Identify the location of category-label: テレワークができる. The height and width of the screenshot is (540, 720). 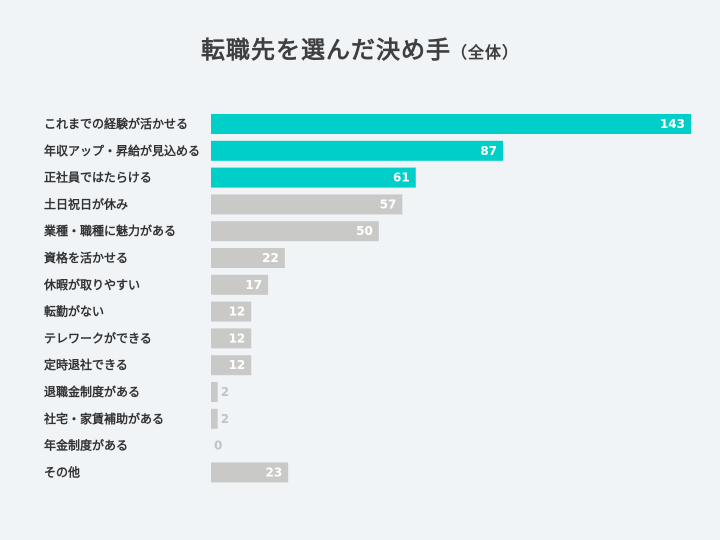
(98, 337).